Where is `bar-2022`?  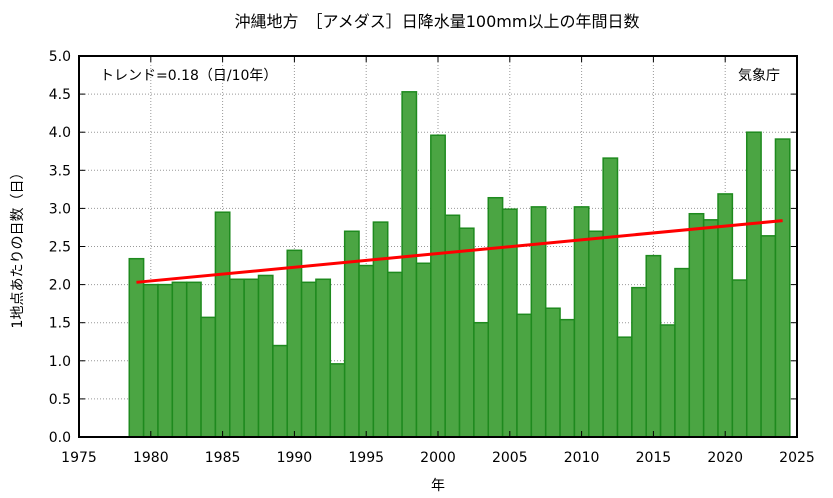 bar-2022 is located at coordinates (753, 284).